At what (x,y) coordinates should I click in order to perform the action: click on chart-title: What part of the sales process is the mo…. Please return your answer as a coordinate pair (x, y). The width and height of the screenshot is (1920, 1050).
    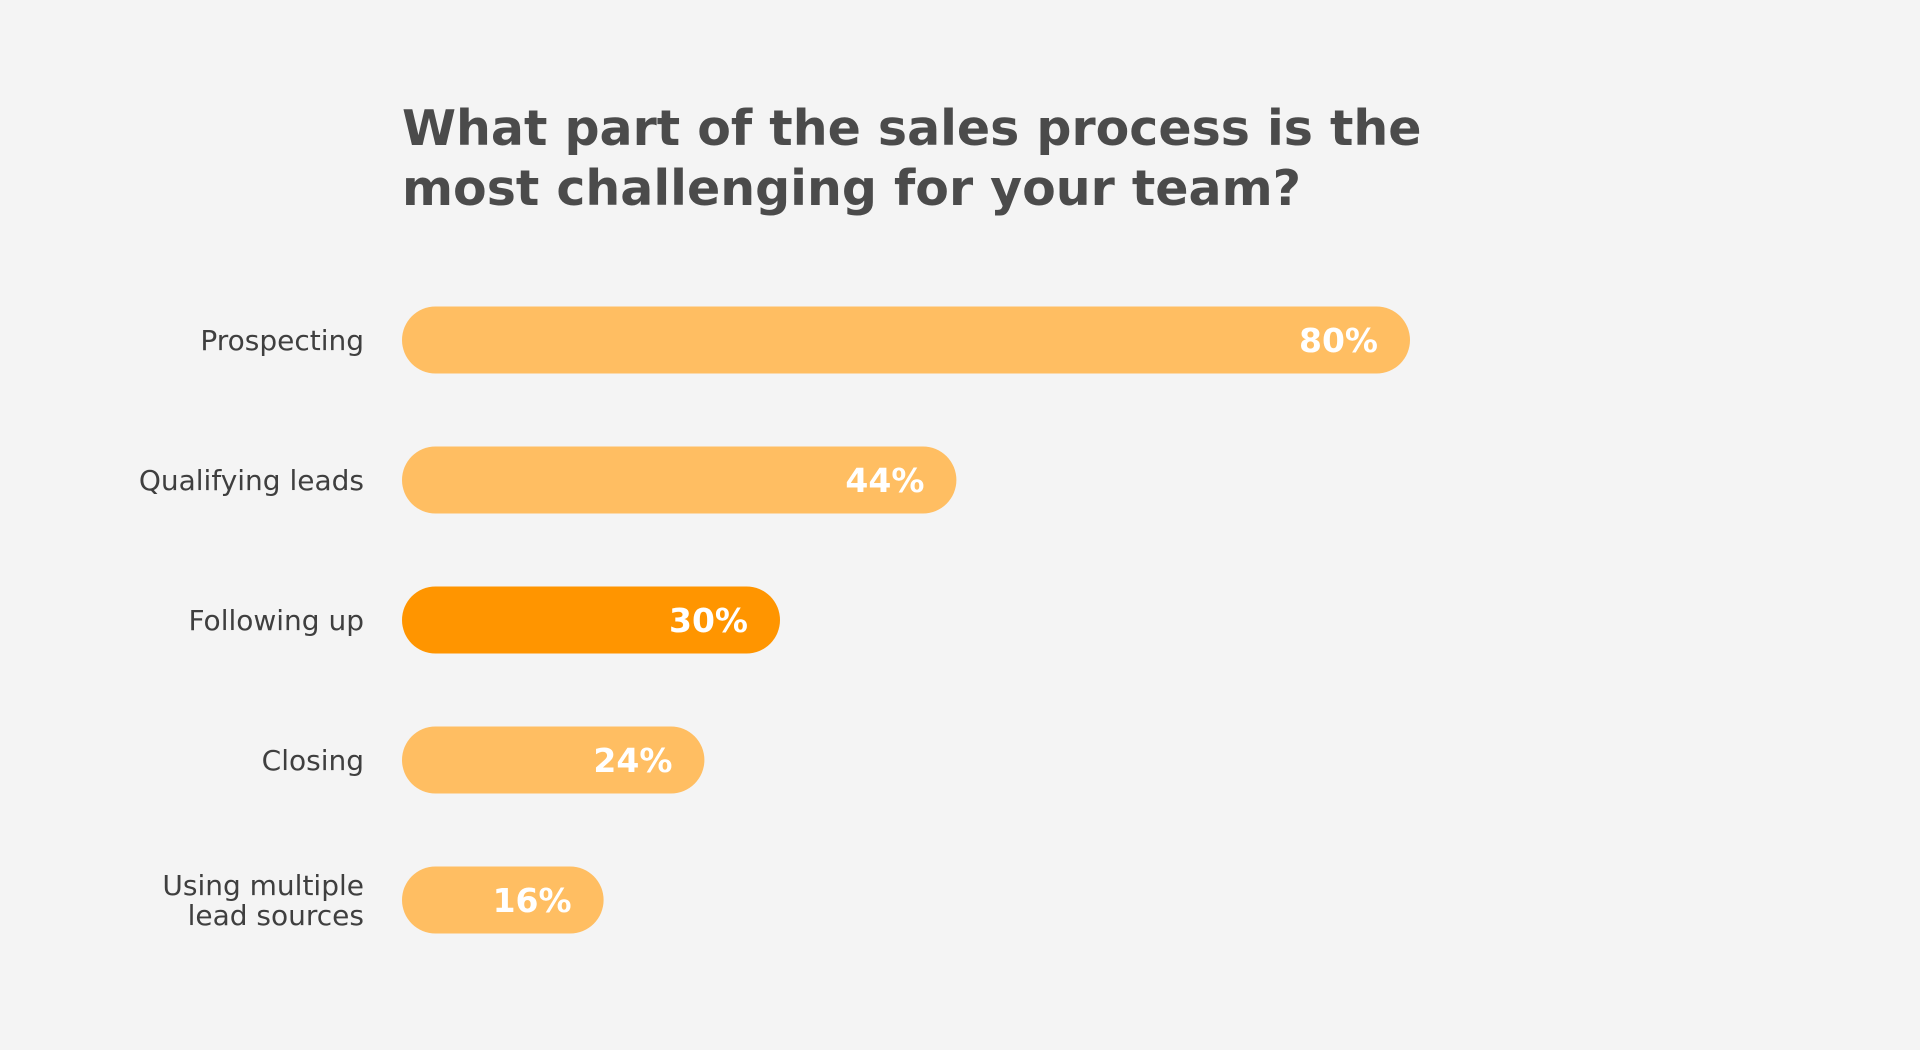
    Looking at the image, I should click on (912, 158).